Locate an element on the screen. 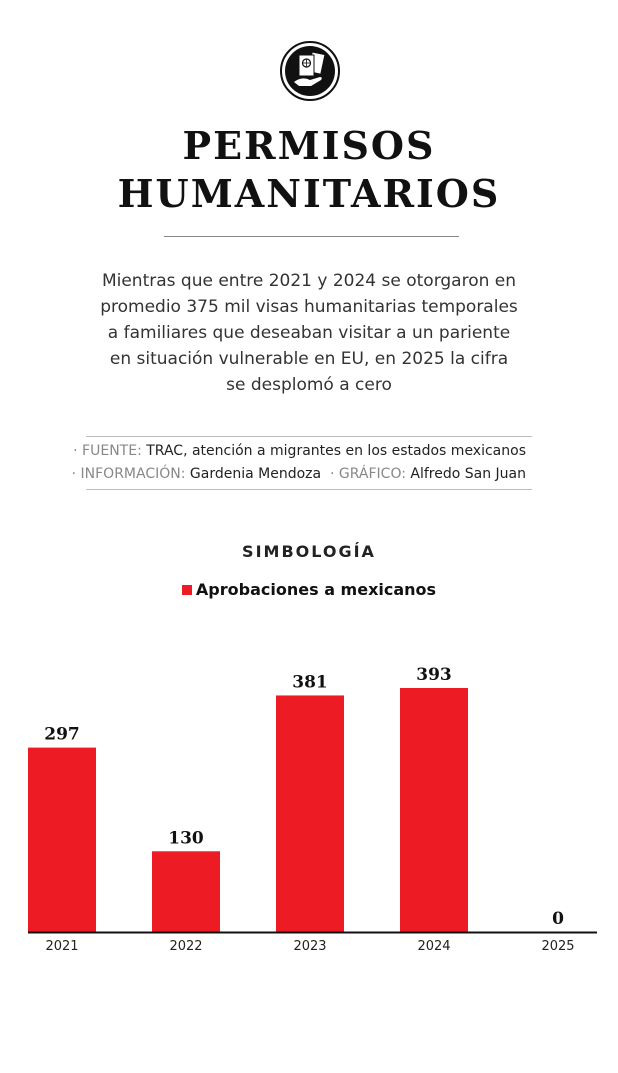 This screenshot has width=618, height=1073. value-label-2023: 381 is located at coordinates (310, 682).